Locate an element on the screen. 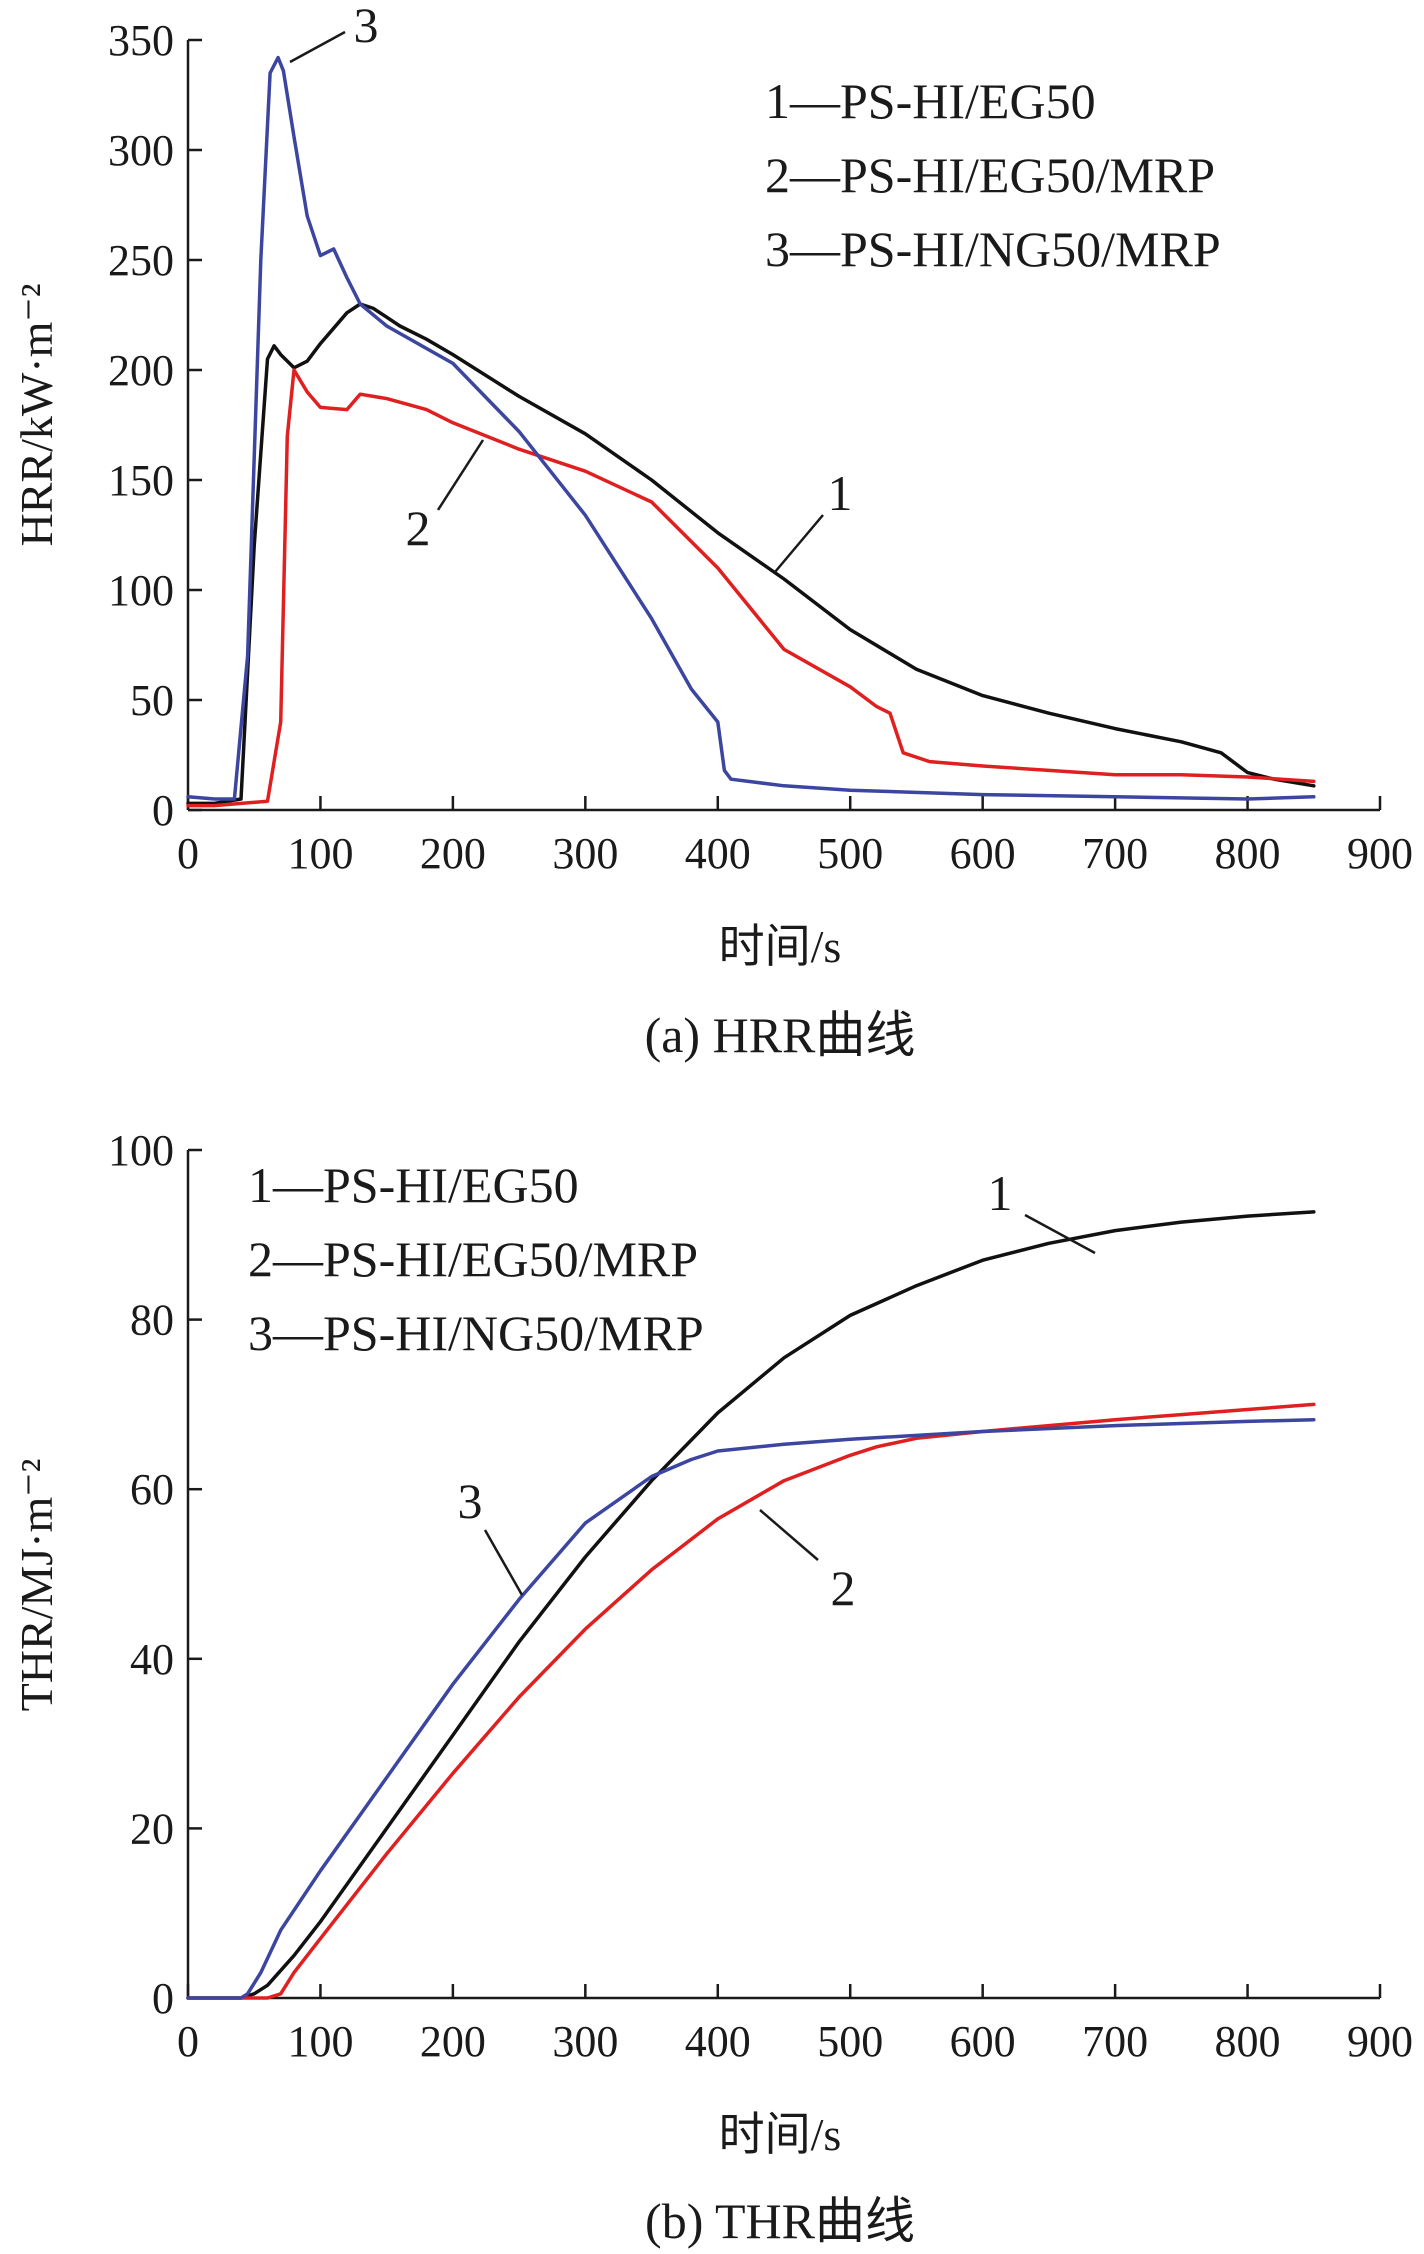  hrr-curve-3-label: 3 is located at coordinates (366, 26).